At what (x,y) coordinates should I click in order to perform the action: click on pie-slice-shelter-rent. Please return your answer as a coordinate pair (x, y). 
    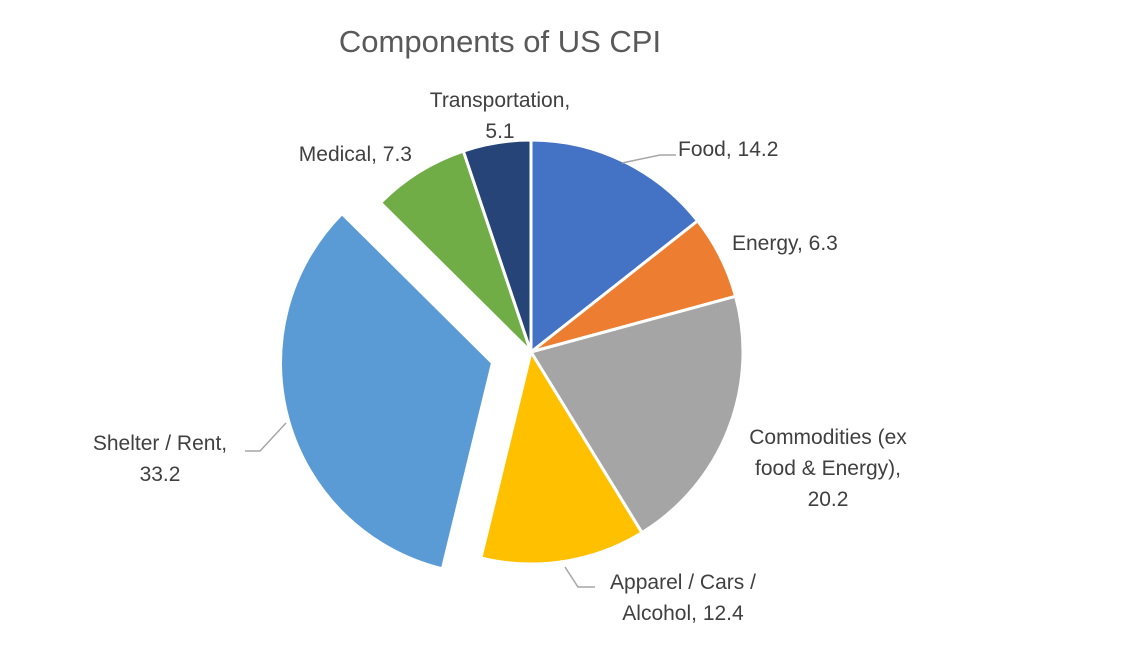
    Looking at the image, I should click on (387, 391).